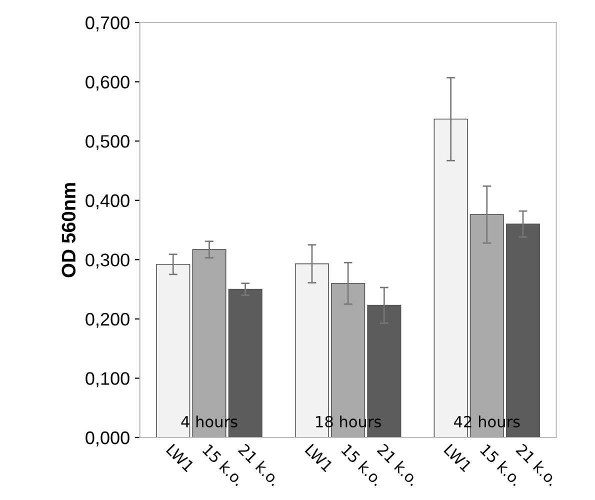 The height and width of the screenshot is (500, 595). What do you see at coordinates (108, 380) in the screenshot?
I see `y-tick-label: 0,100` at bounding box center [108, 380].